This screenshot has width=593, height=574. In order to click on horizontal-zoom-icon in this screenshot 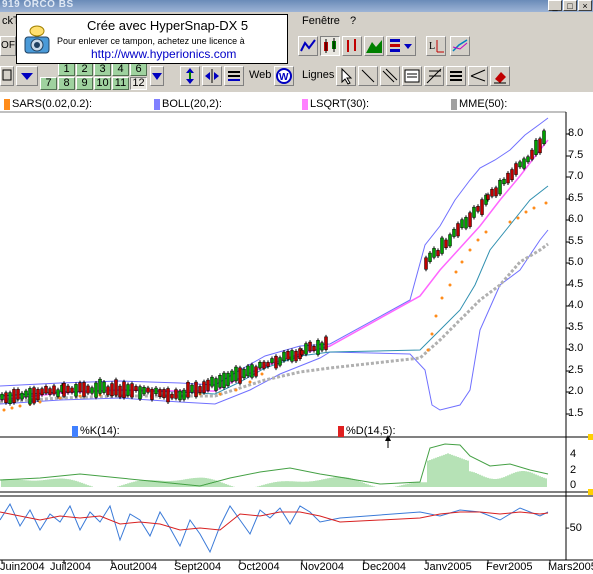, I will do `click(212, 76)`.